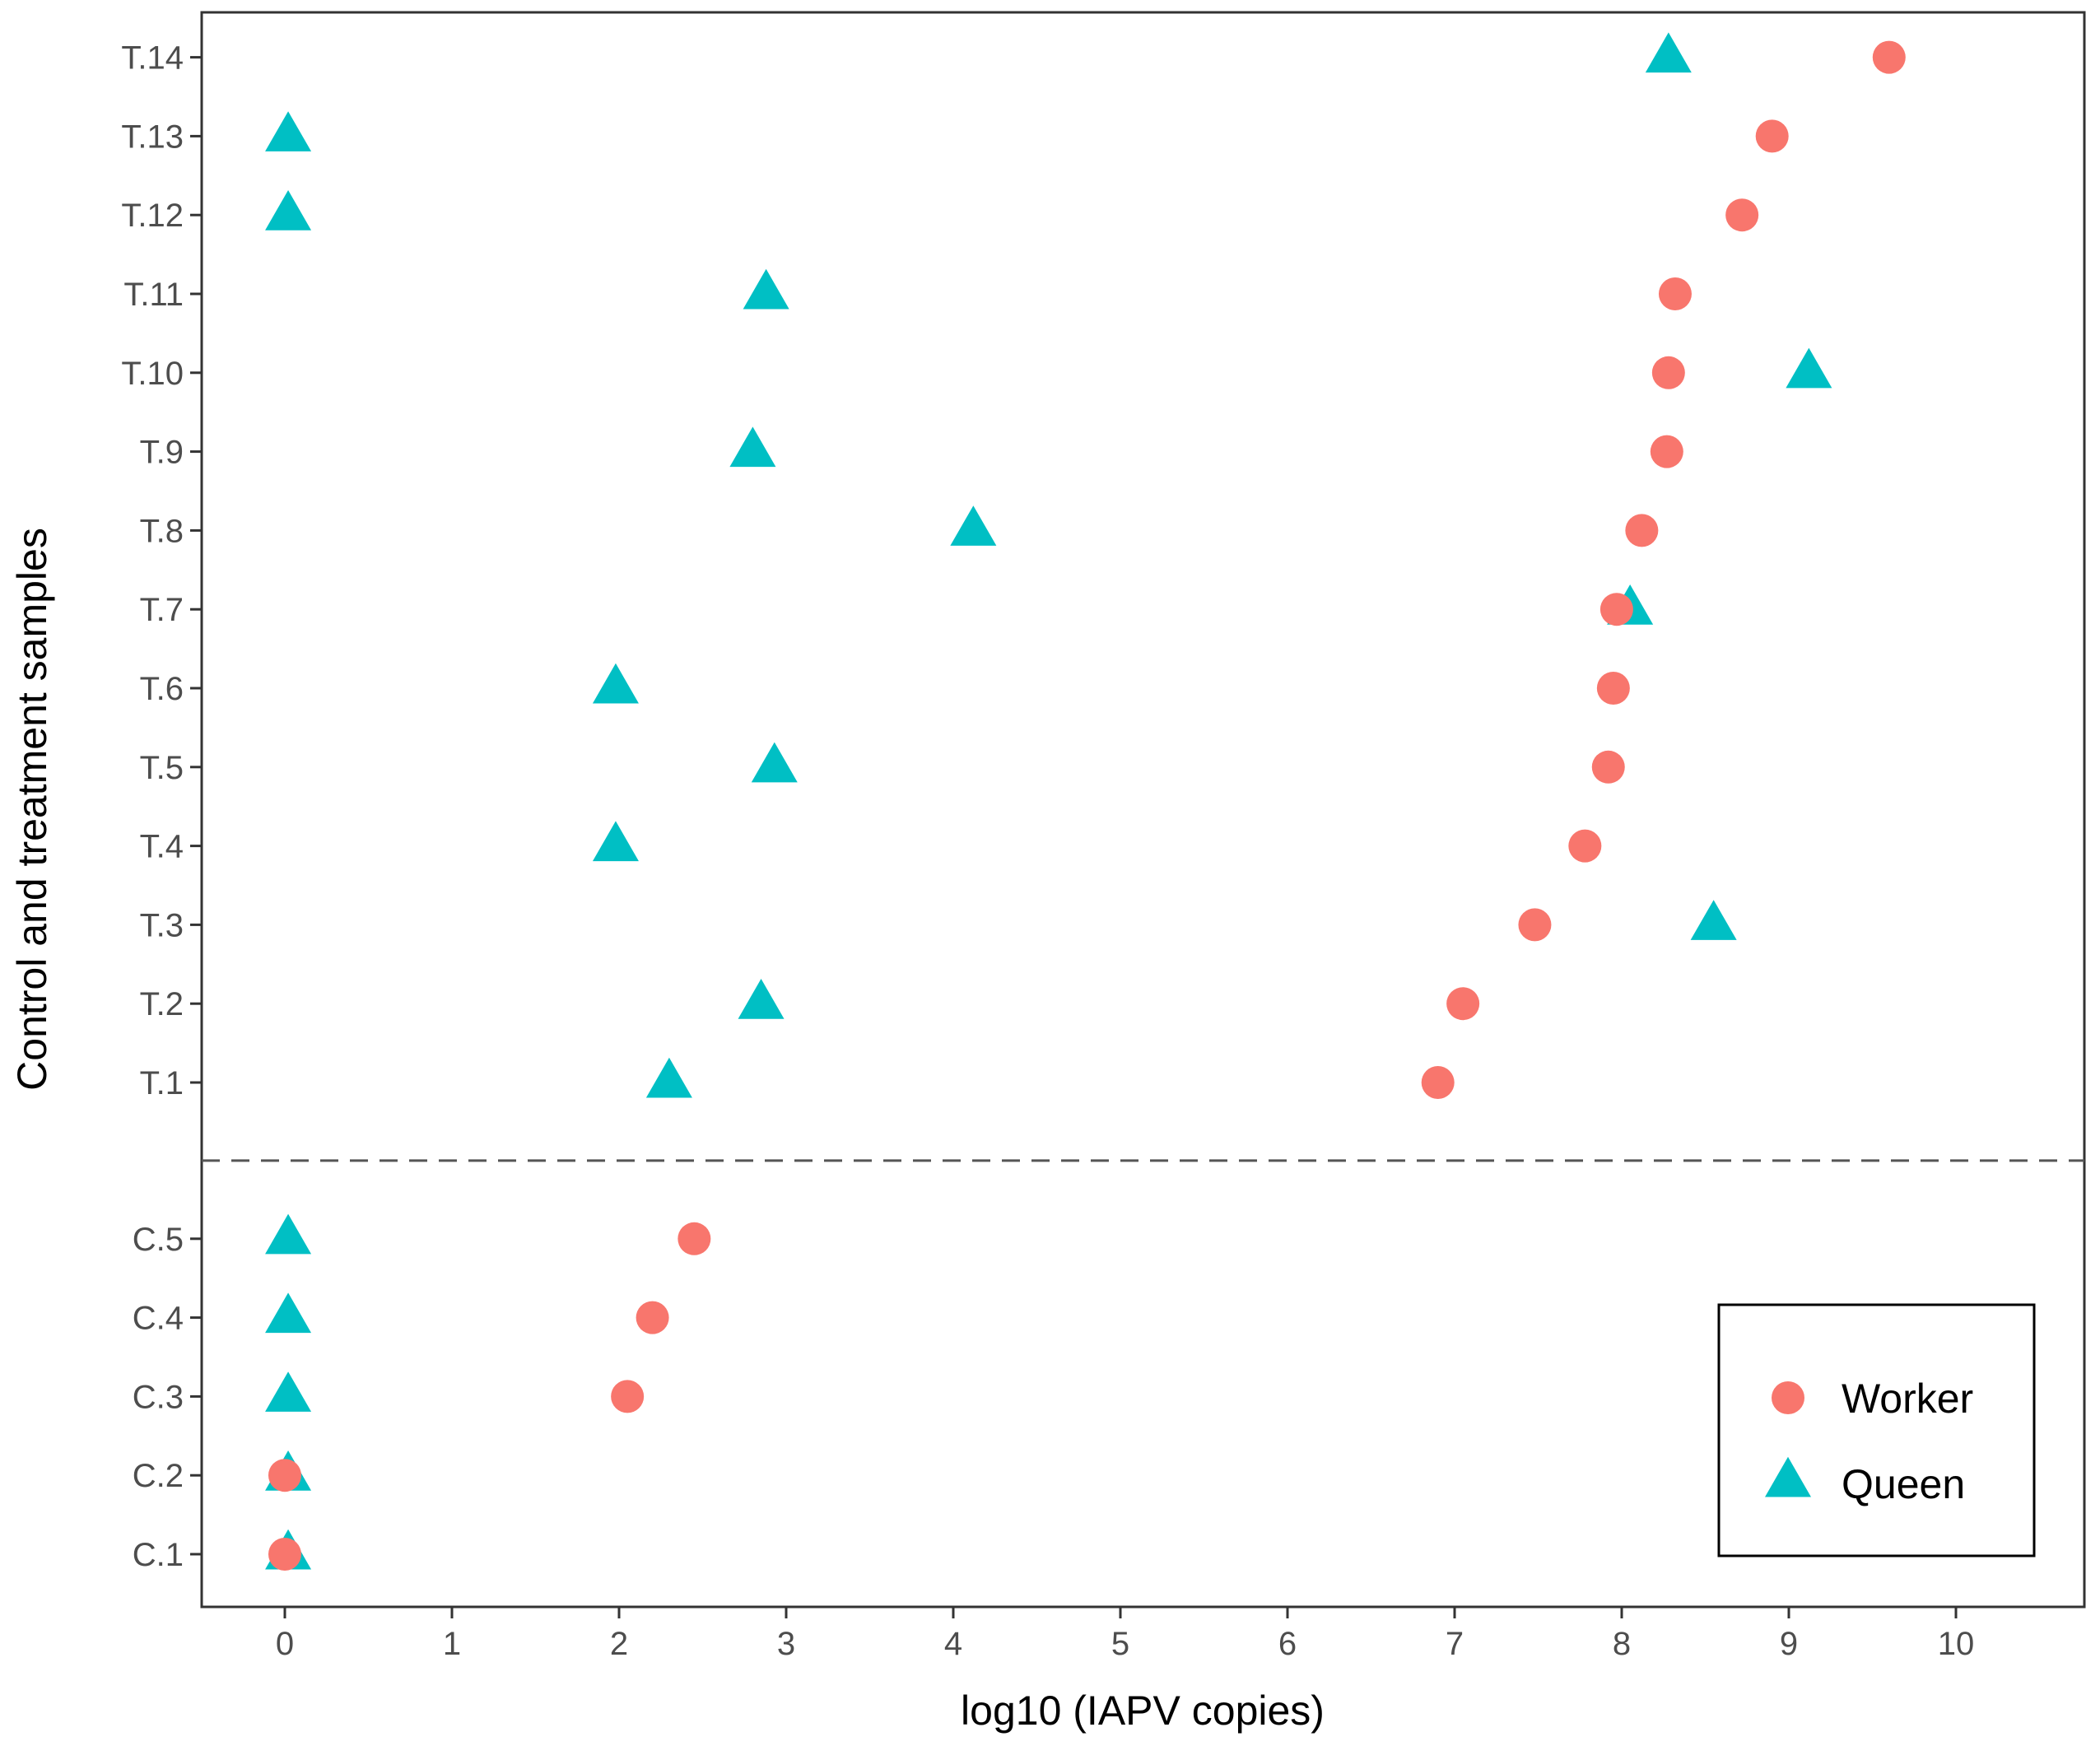 The image size is (2100, 1746). Describe the element at coordinates (288, 1391) in the screenshot. I see `queen-point-C.3` at that location.